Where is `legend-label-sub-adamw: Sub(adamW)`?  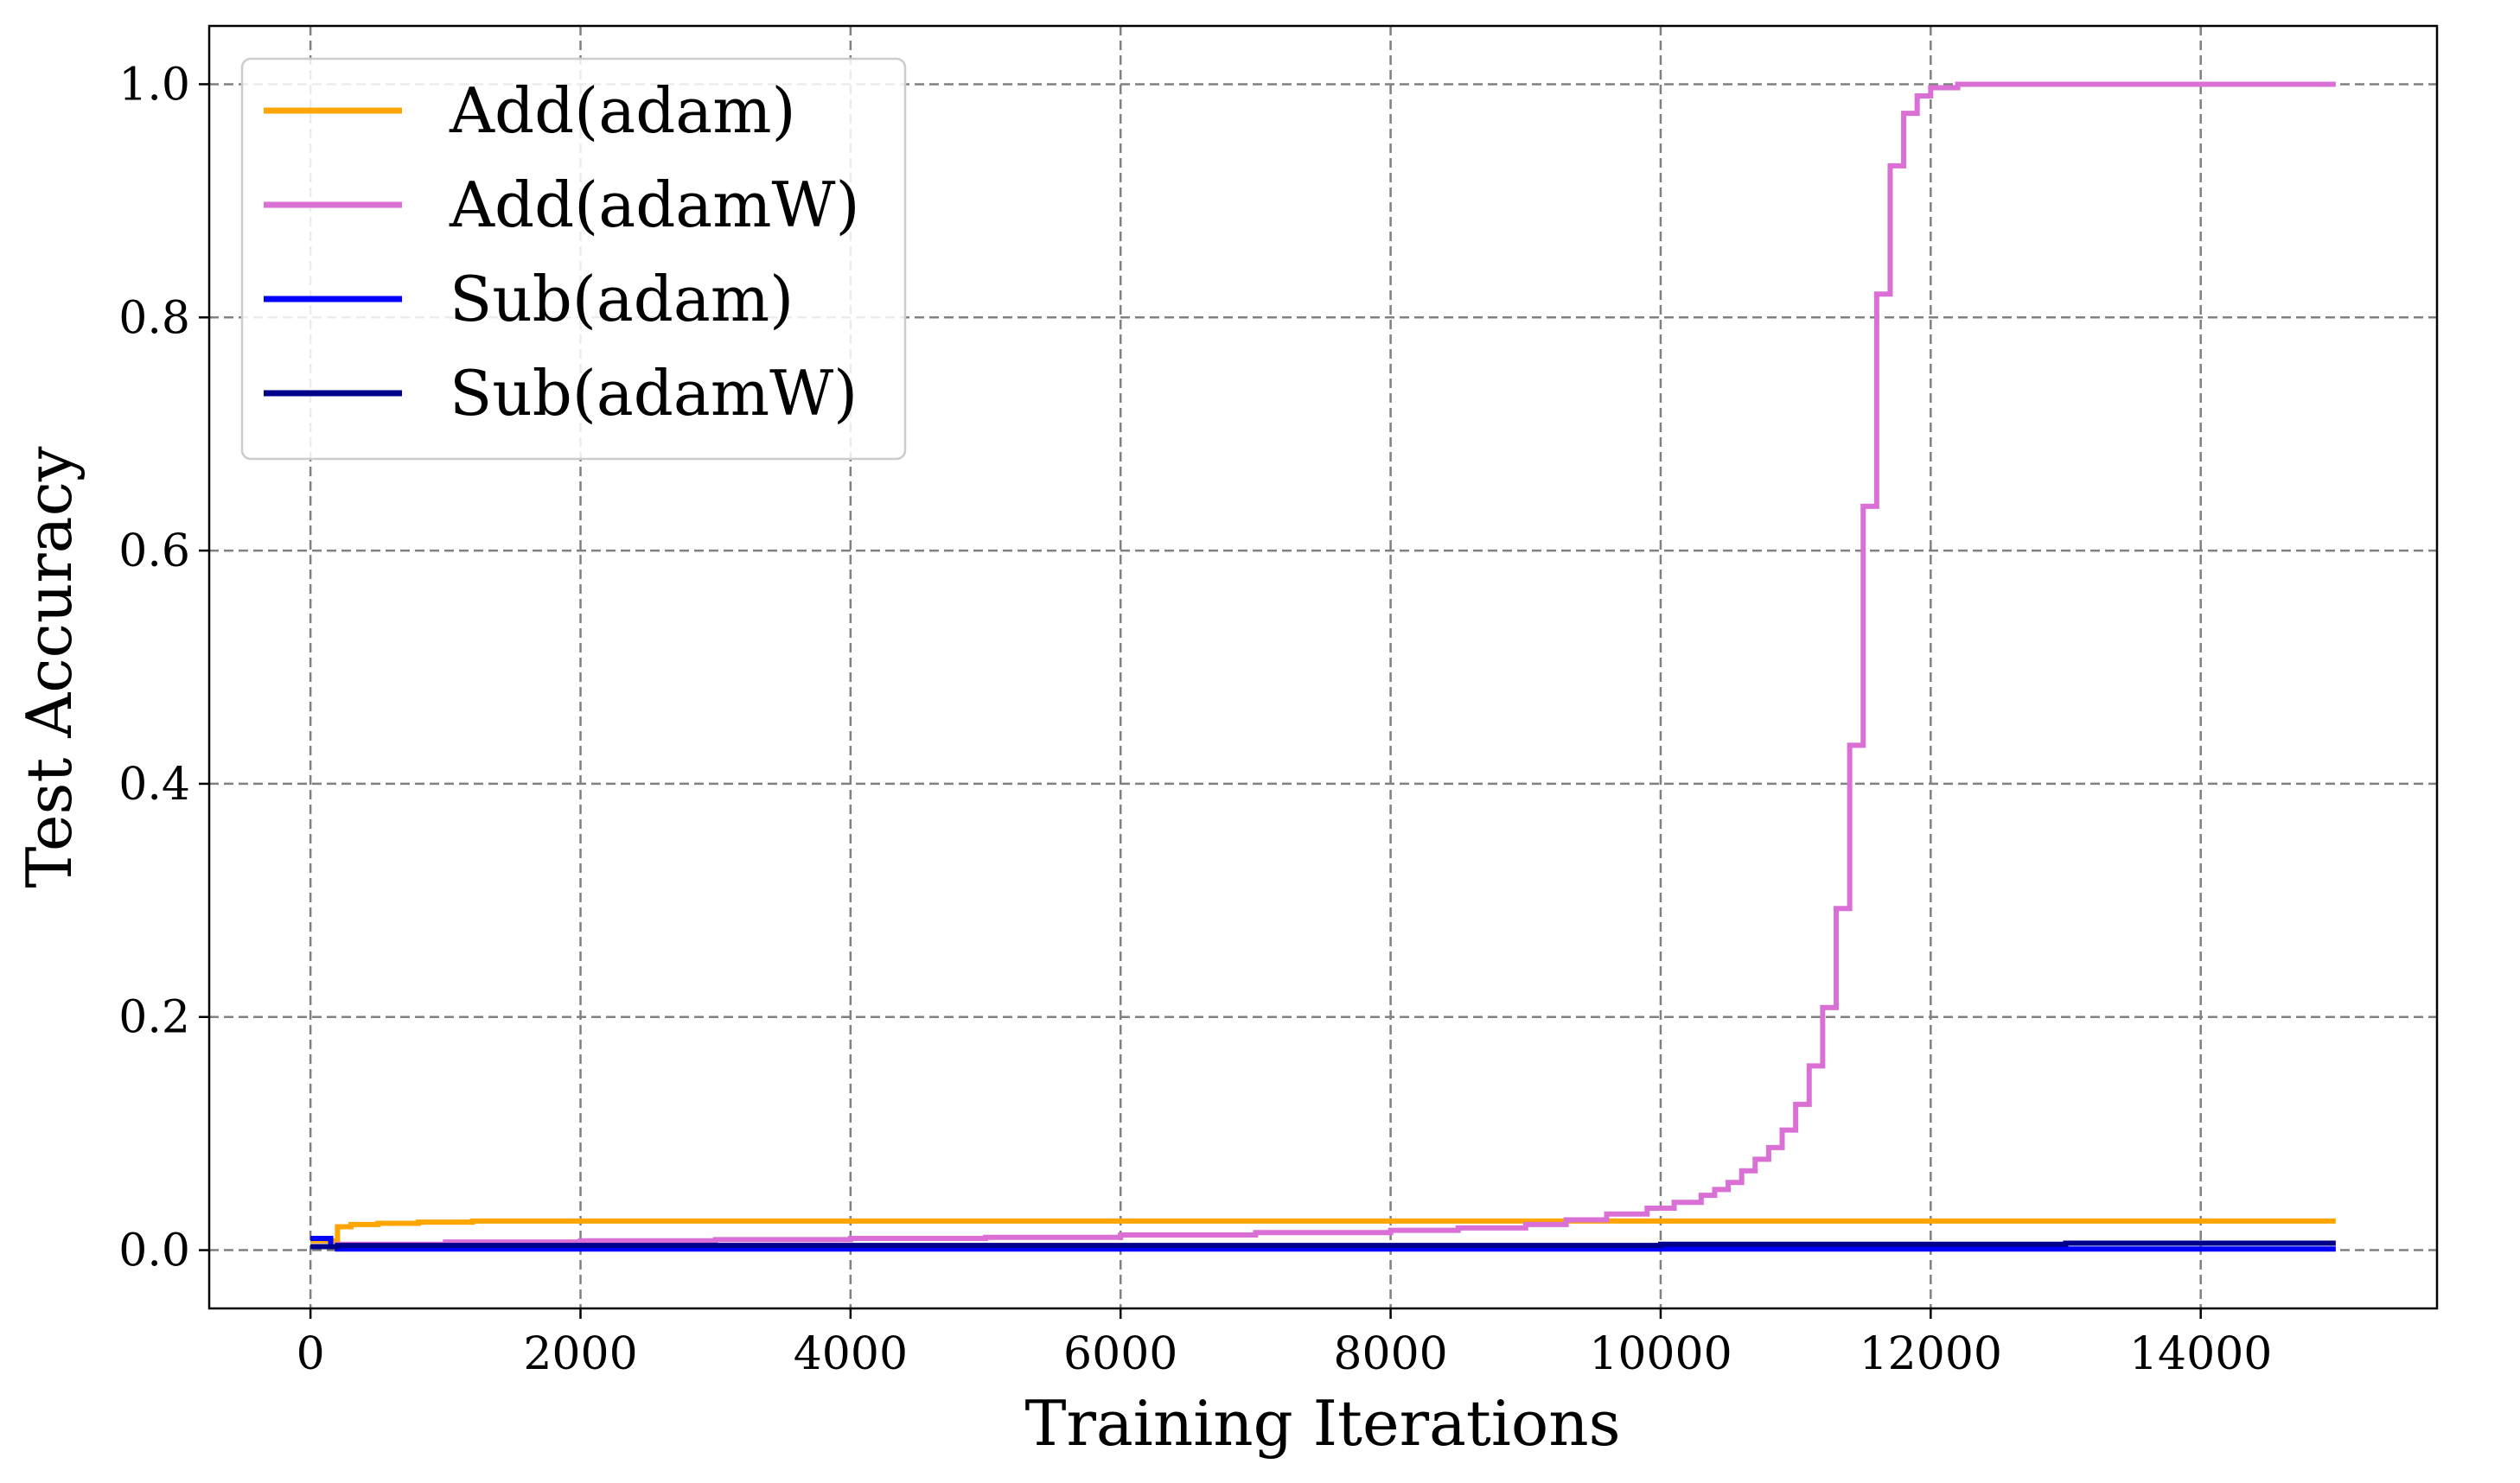 legend-label-sub-adamw: Sub(adamW) is located at coordinates (654, 393).